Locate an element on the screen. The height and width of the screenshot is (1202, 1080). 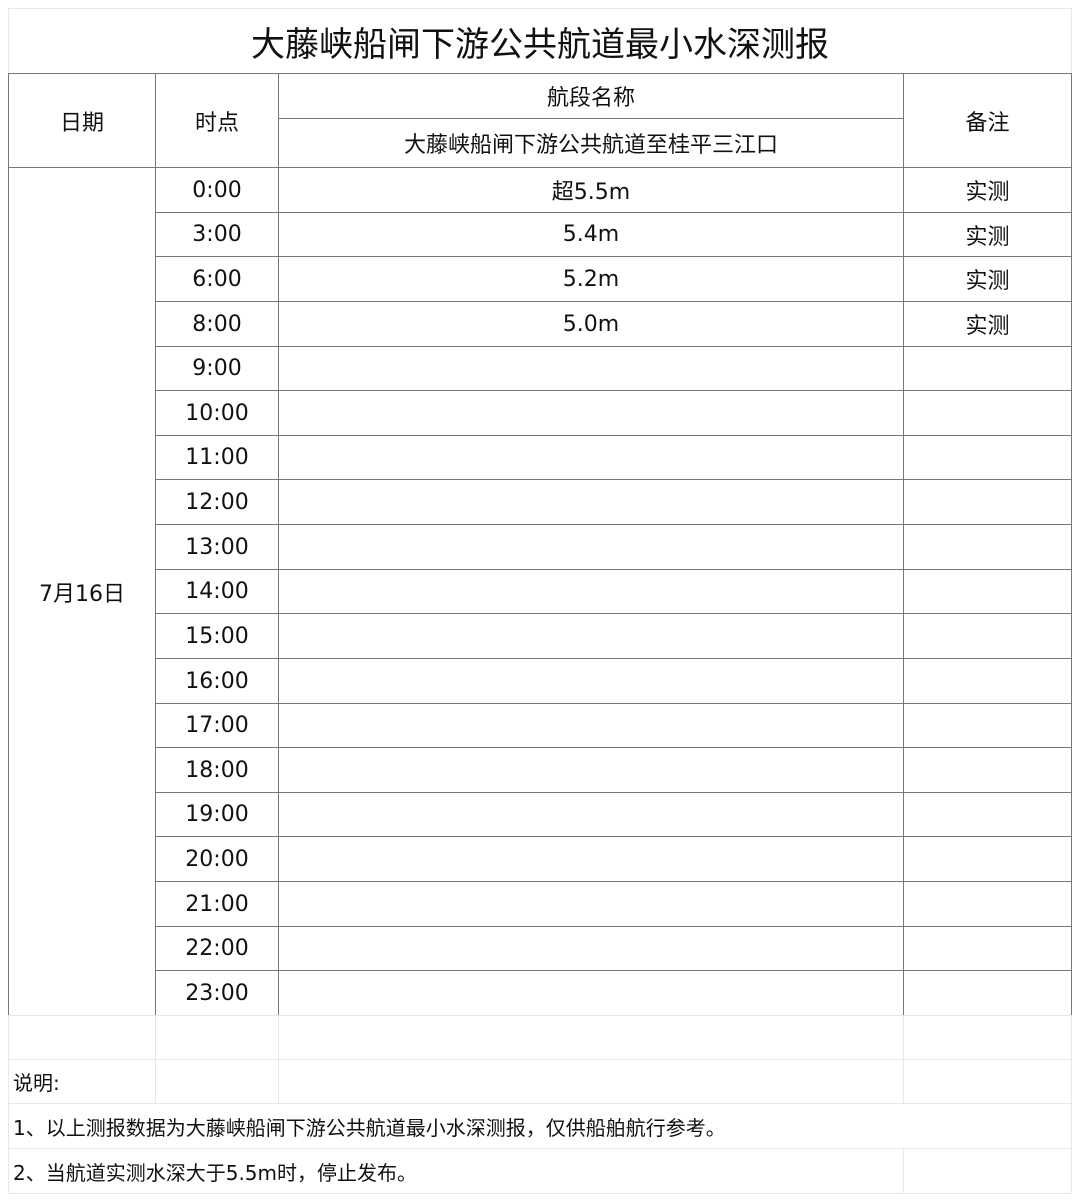
row-depth-cell: 5.2m is located at coordinates (591, 279).